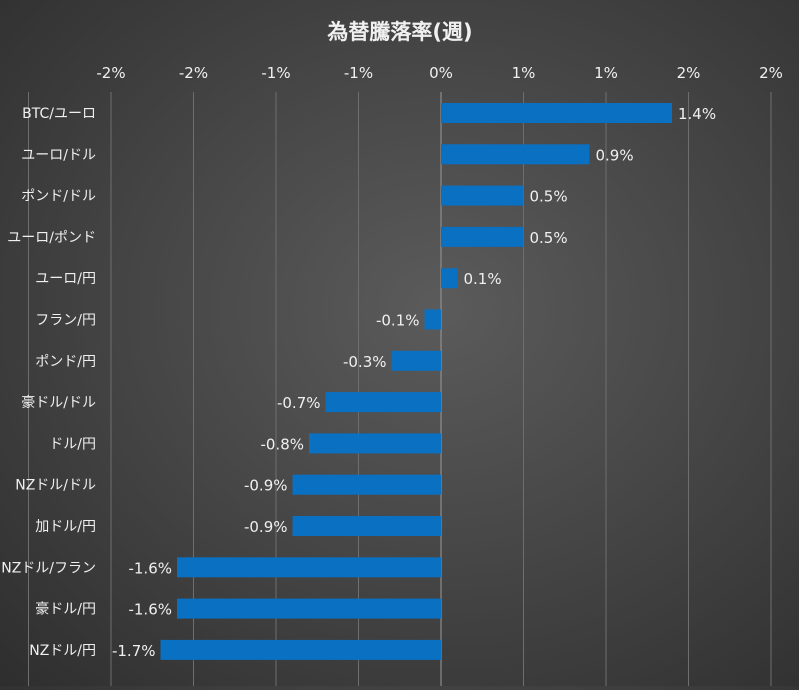  What do you see at coordinates (65, 279) in the screenshot?
I see `category-label: ユーロ/円` at bounding box center [65, 279].